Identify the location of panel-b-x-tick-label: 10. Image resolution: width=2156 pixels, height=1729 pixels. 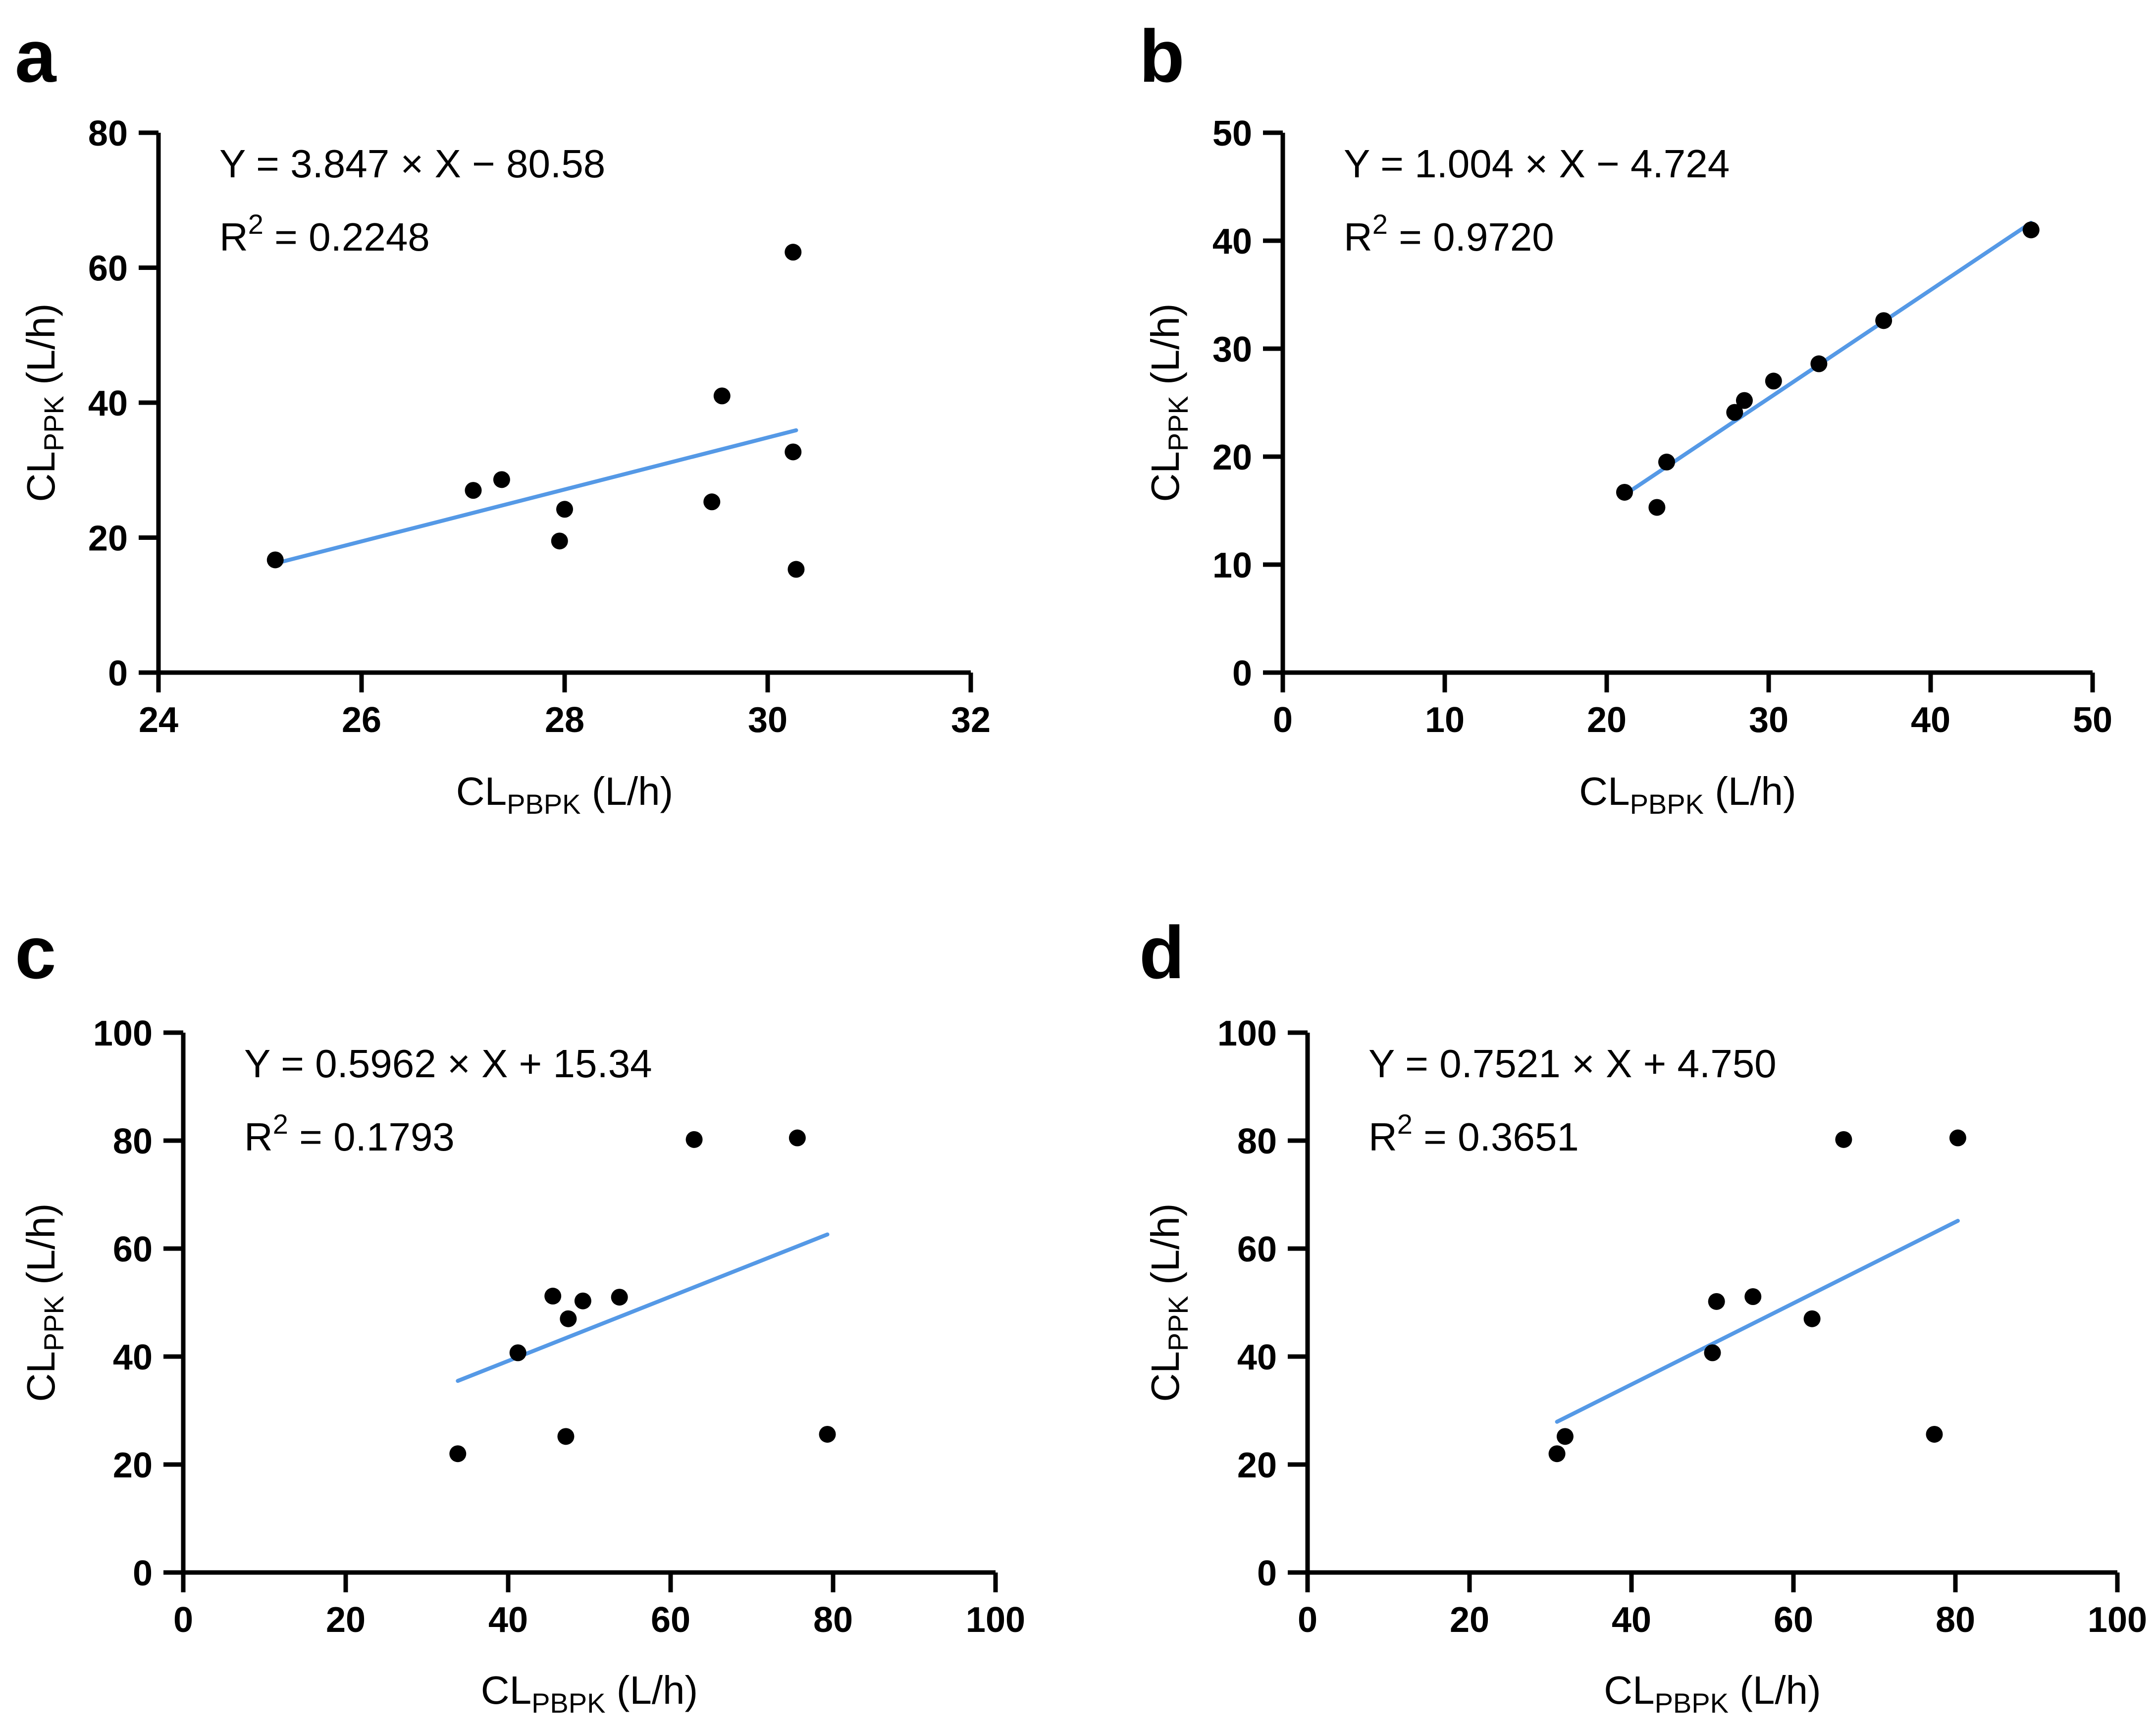
(1445, 720).